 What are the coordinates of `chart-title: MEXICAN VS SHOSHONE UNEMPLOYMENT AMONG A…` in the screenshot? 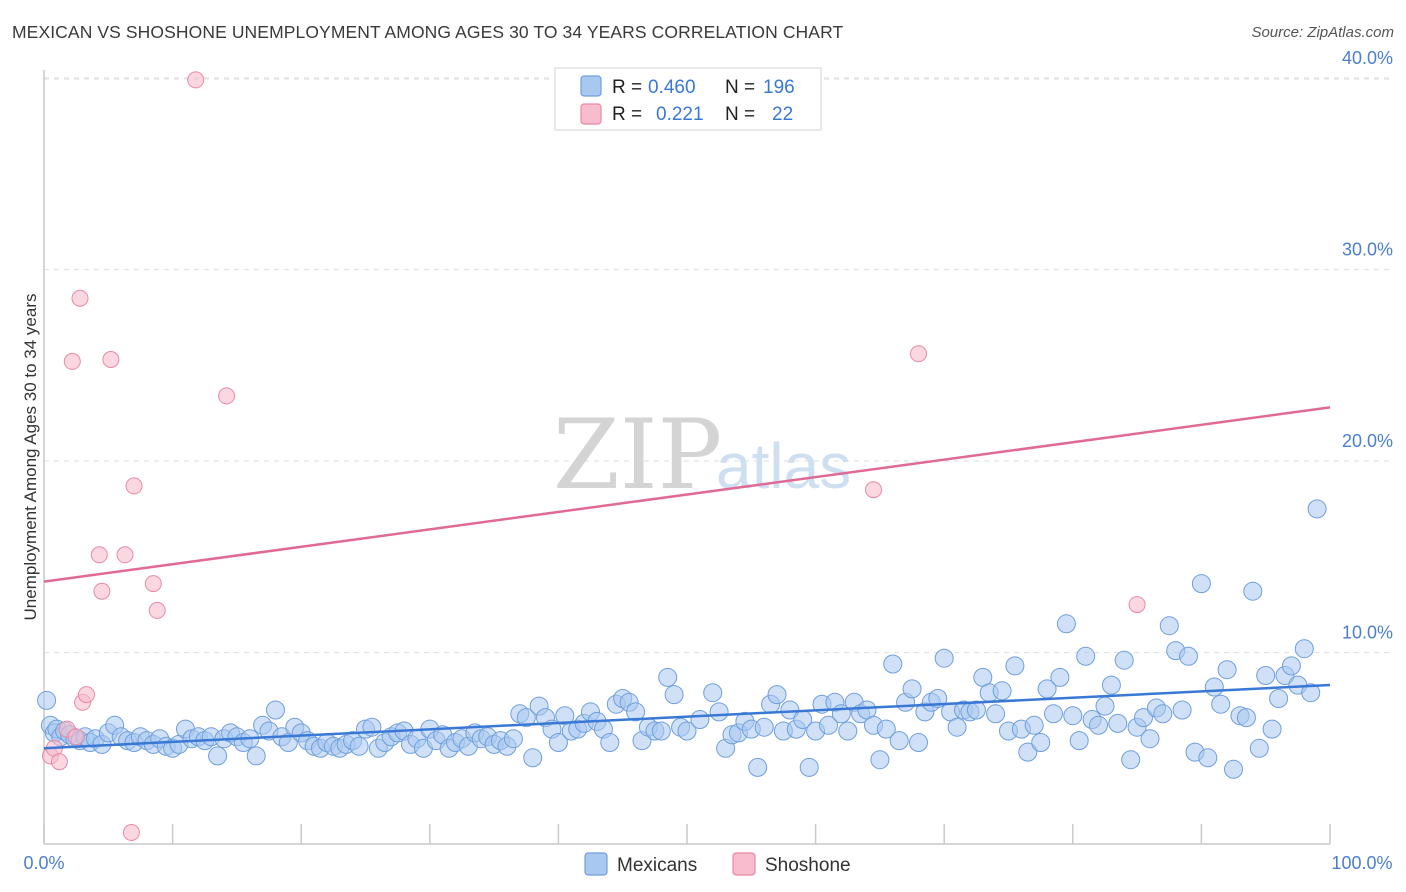 It's located at (428, 32).